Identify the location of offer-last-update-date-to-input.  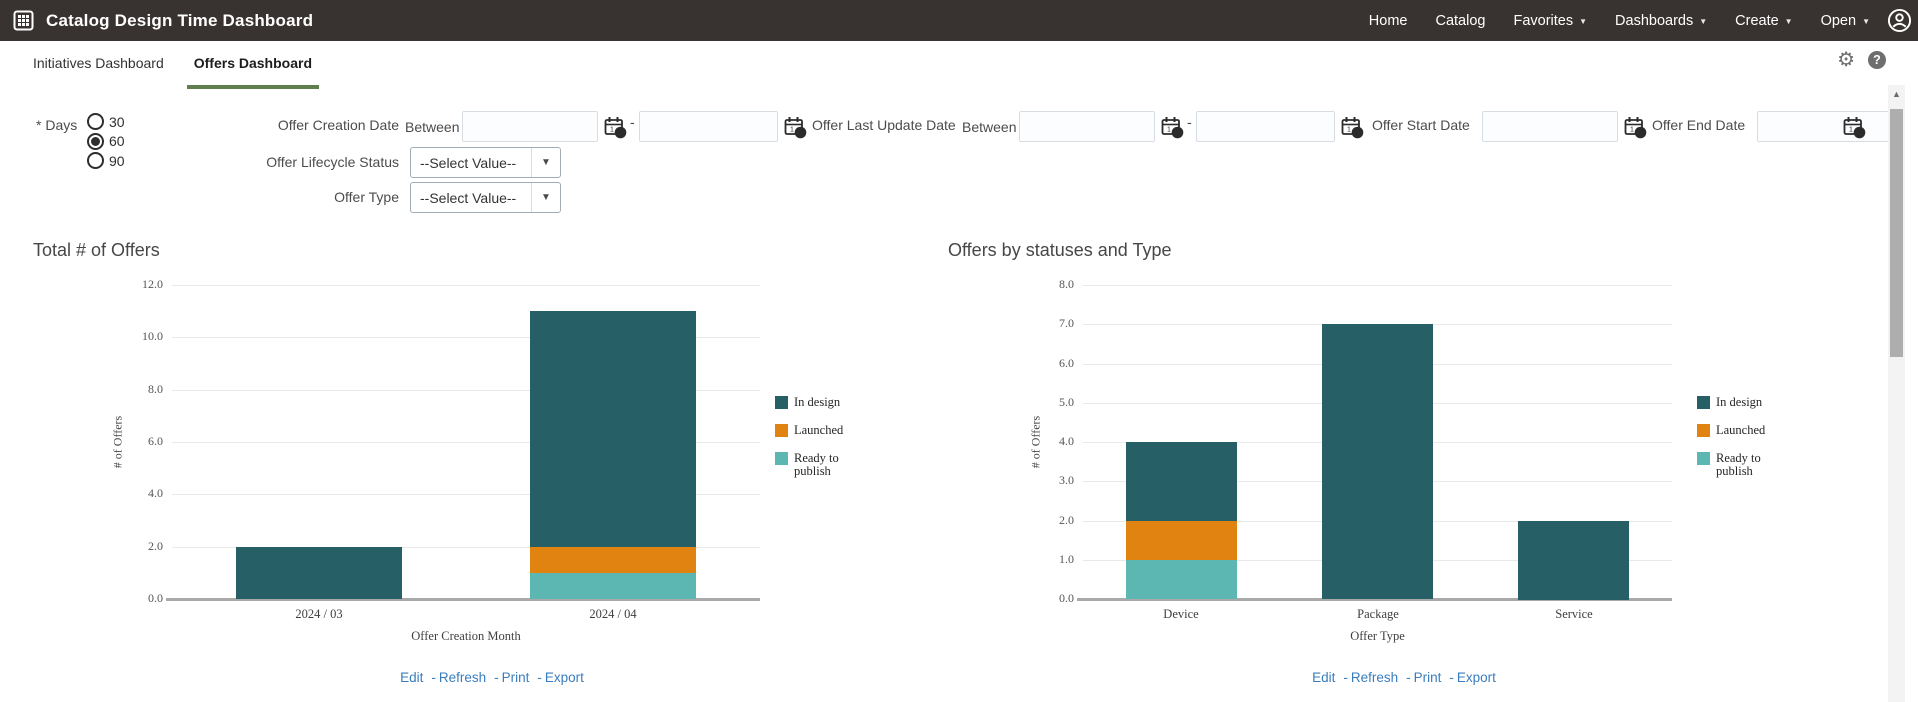
(1265, 126).